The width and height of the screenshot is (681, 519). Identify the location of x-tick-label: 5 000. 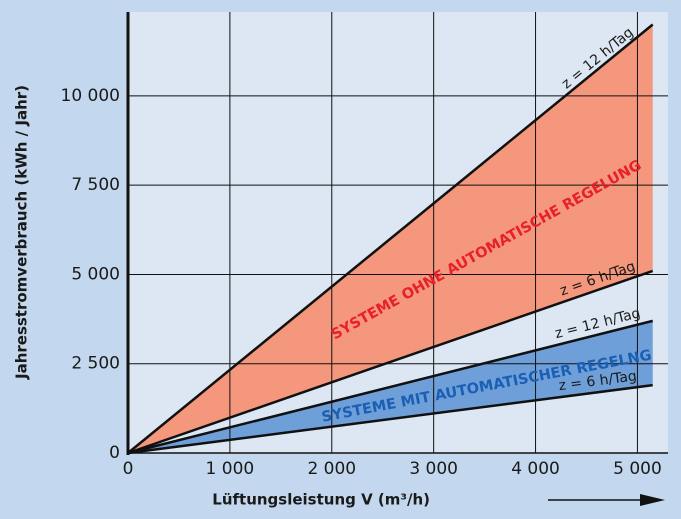
(637, 469).